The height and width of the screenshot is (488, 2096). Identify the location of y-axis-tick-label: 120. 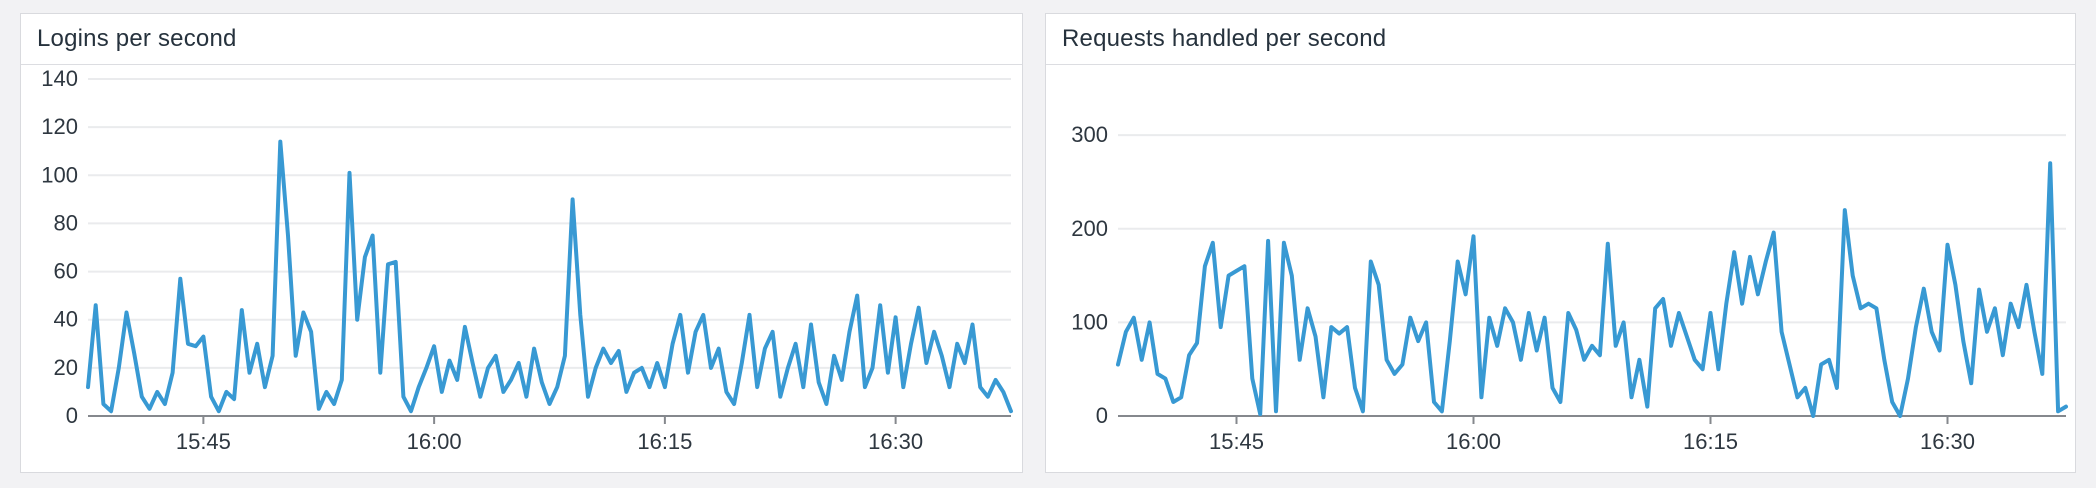
(59, 126).